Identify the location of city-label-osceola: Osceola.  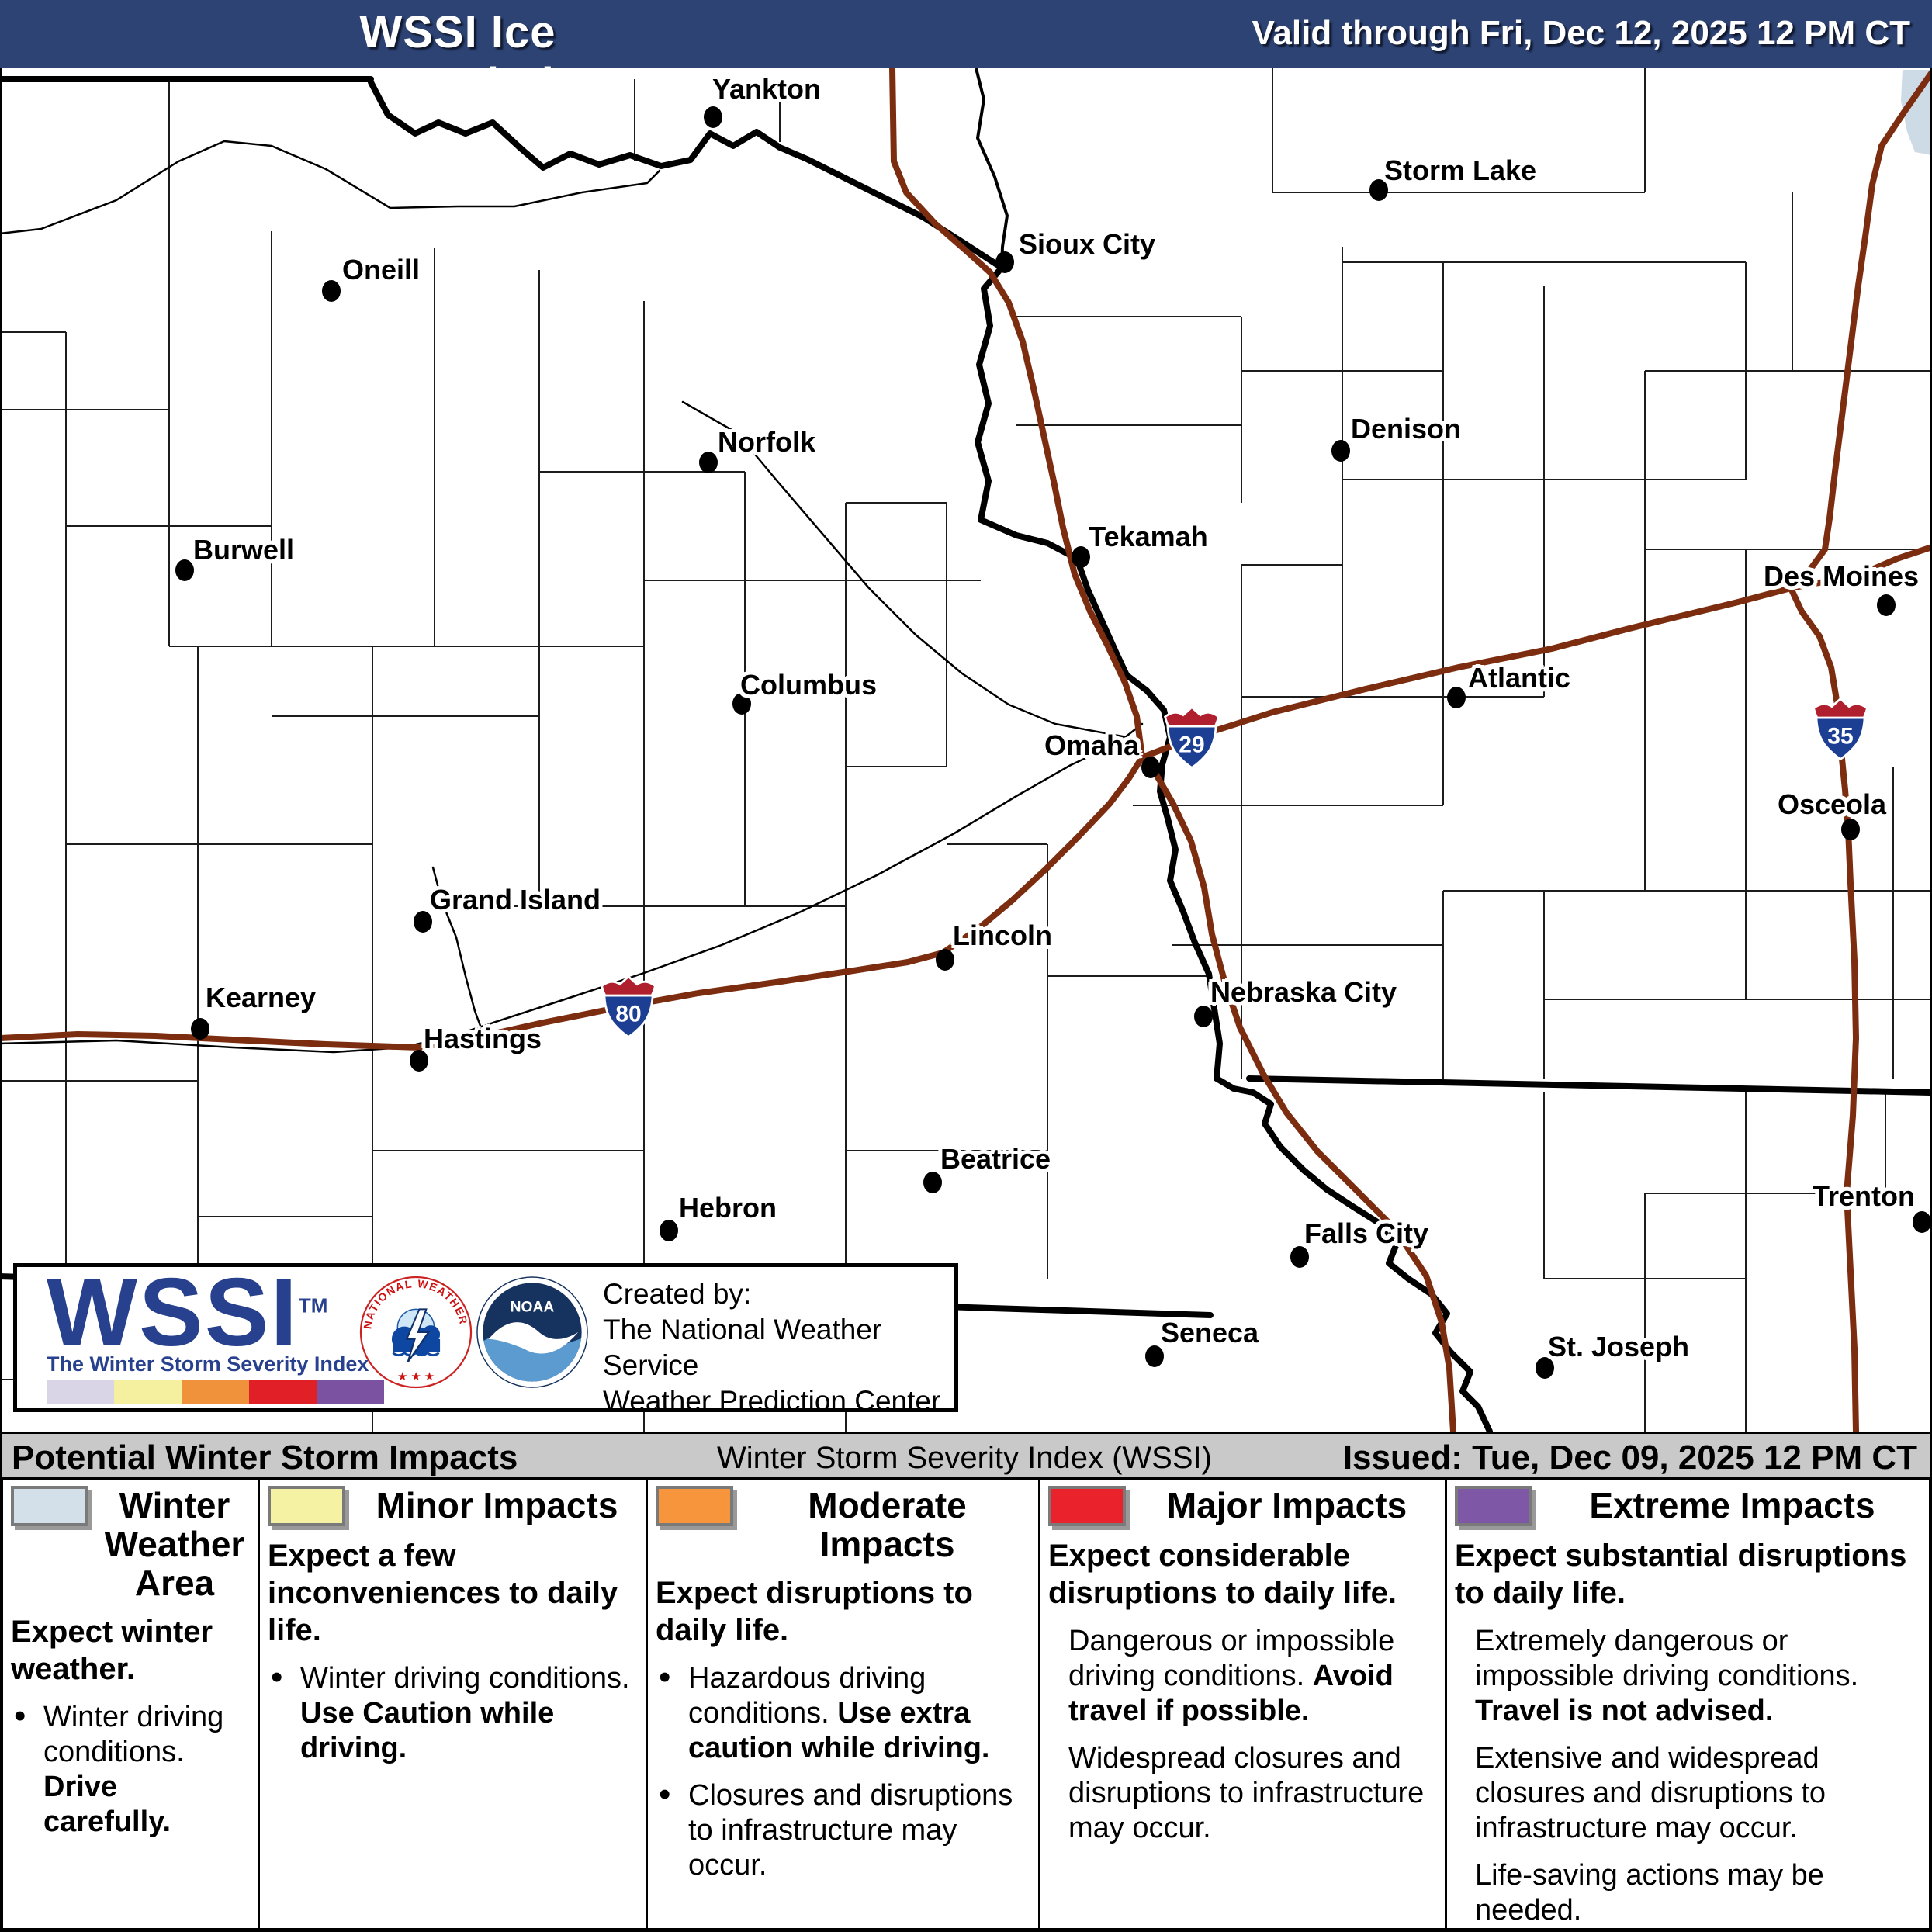
(1832, 804).